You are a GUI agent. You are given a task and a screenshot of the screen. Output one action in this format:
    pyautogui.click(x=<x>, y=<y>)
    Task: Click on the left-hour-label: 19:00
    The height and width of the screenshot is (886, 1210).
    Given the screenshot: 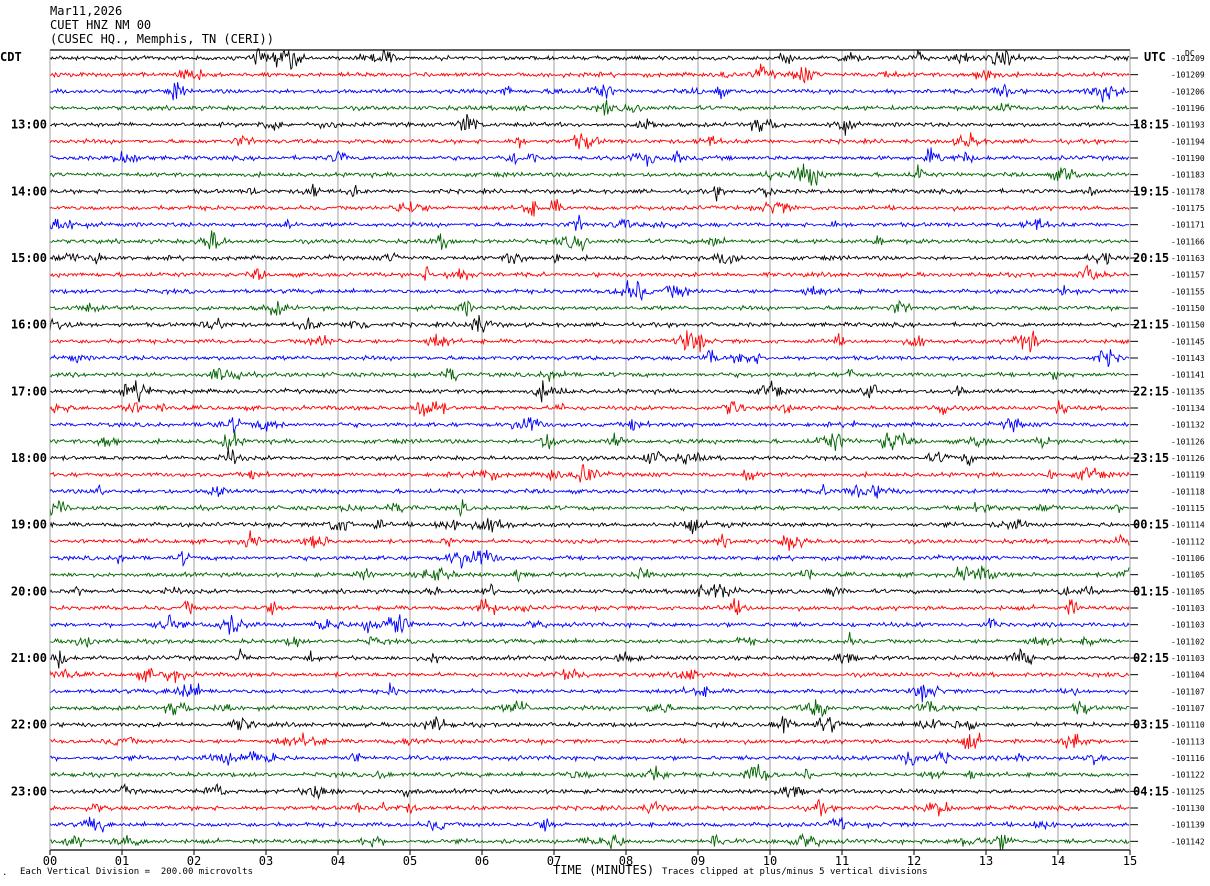 What is the action you would take?
    pyautogui.click(x=29, y=525)
    